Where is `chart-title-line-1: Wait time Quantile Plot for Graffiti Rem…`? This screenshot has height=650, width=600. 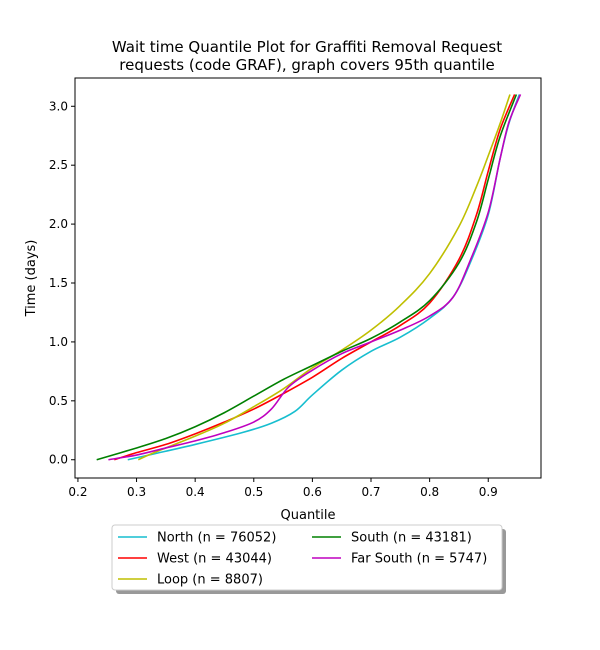 chart-title-line-1: Wait time Quantile Plot for Graffiti Rem… is located at coordinates (307, 47).